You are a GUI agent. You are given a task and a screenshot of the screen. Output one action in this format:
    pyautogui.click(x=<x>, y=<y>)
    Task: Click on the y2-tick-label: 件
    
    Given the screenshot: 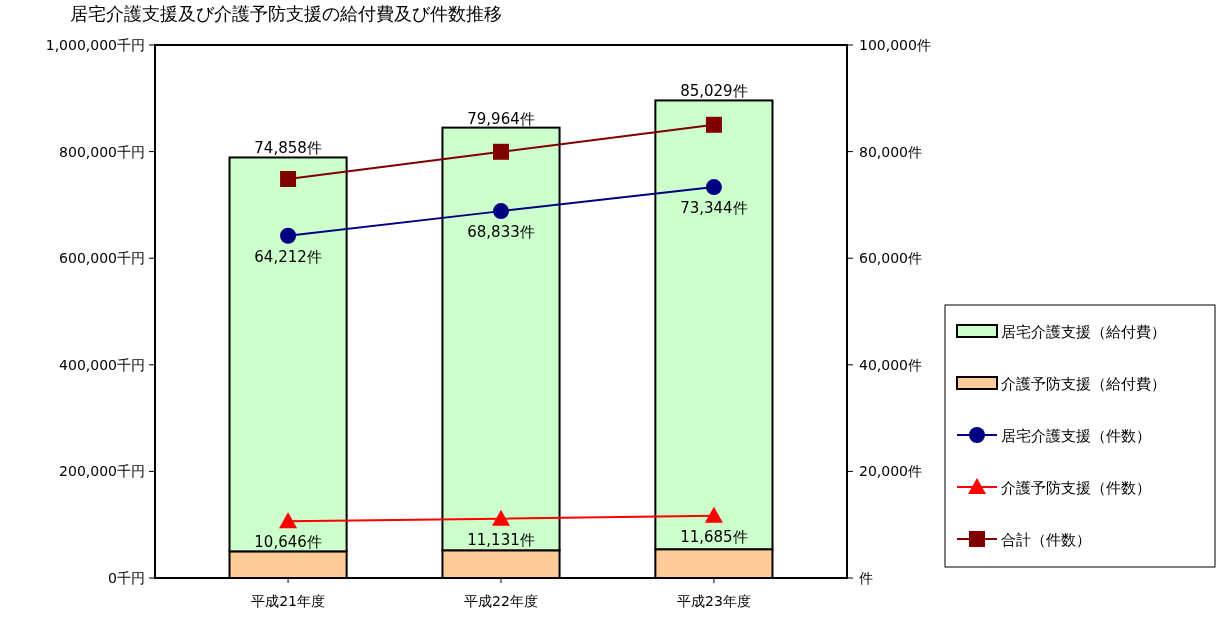 What is the action you would take?
    pyautogui.click(x=866, y=578)
    